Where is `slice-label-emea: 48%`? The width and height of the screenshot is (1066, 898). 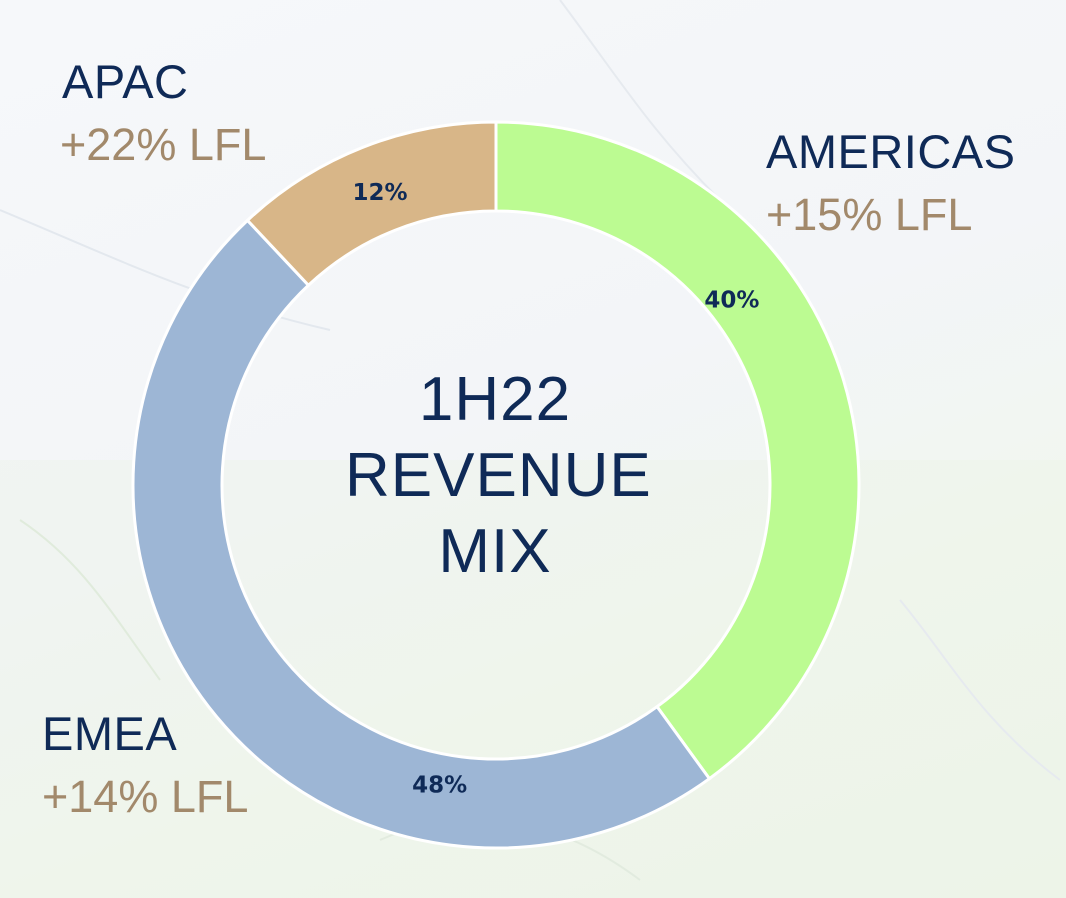 slice-label-emea: 48% is located at coordinates (439, 786).